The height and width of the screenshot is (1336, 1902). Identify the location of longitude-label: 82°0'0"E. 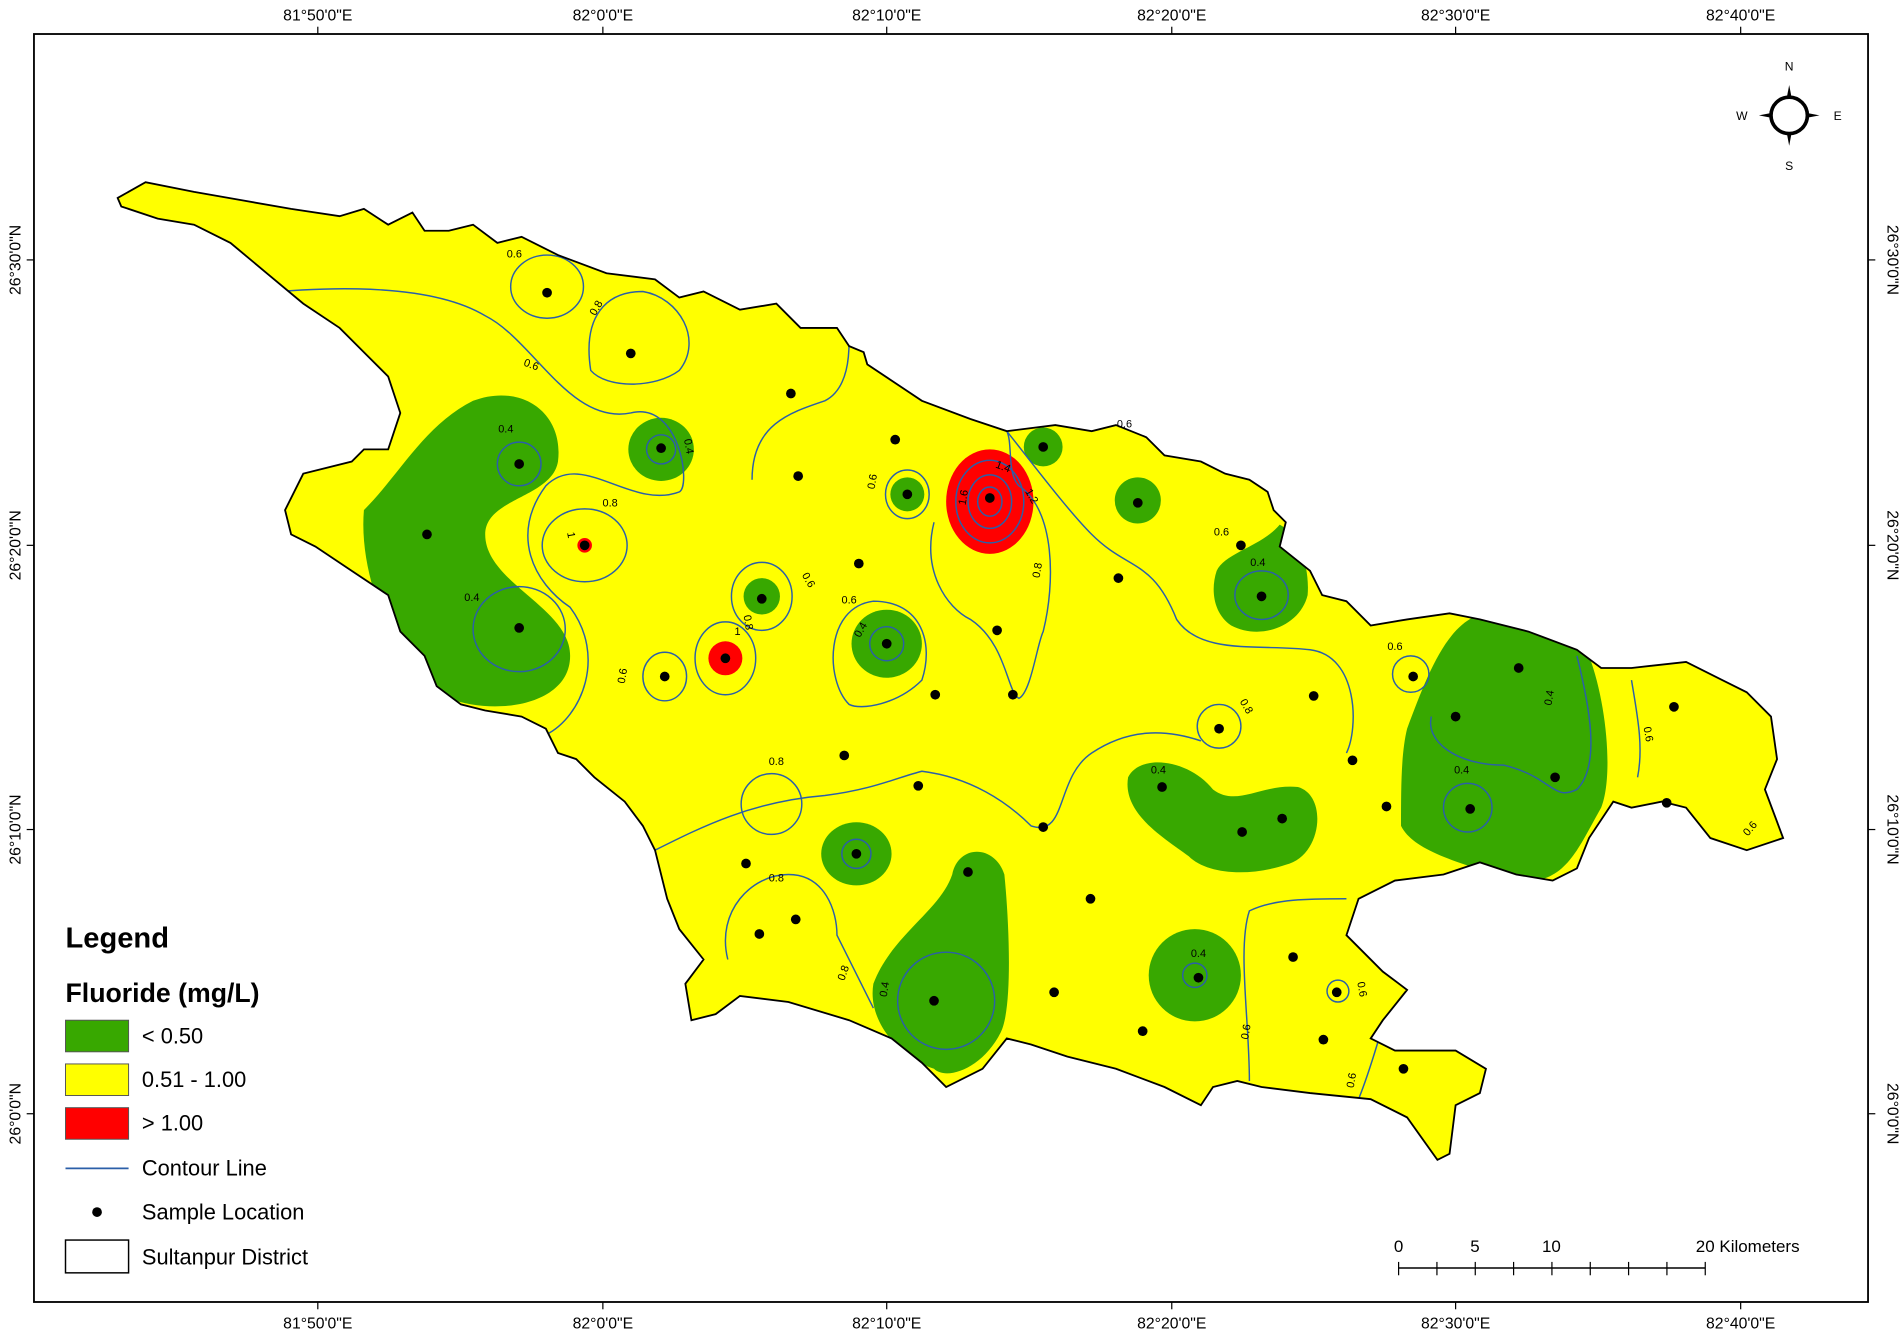
(603, 1324).